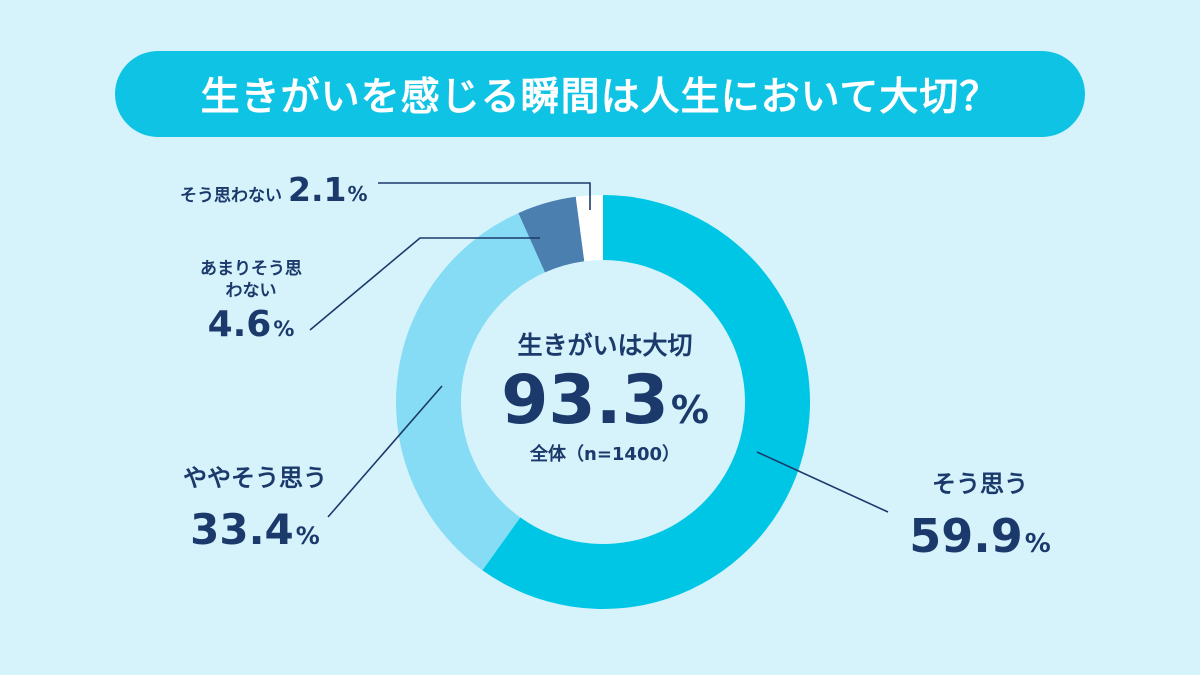 This screenshot has width=1200, height=675. What do you see at coordinates (585, 400) in the screenshot?
I see `center-value: 93.3` at bounding box center [585, 400].